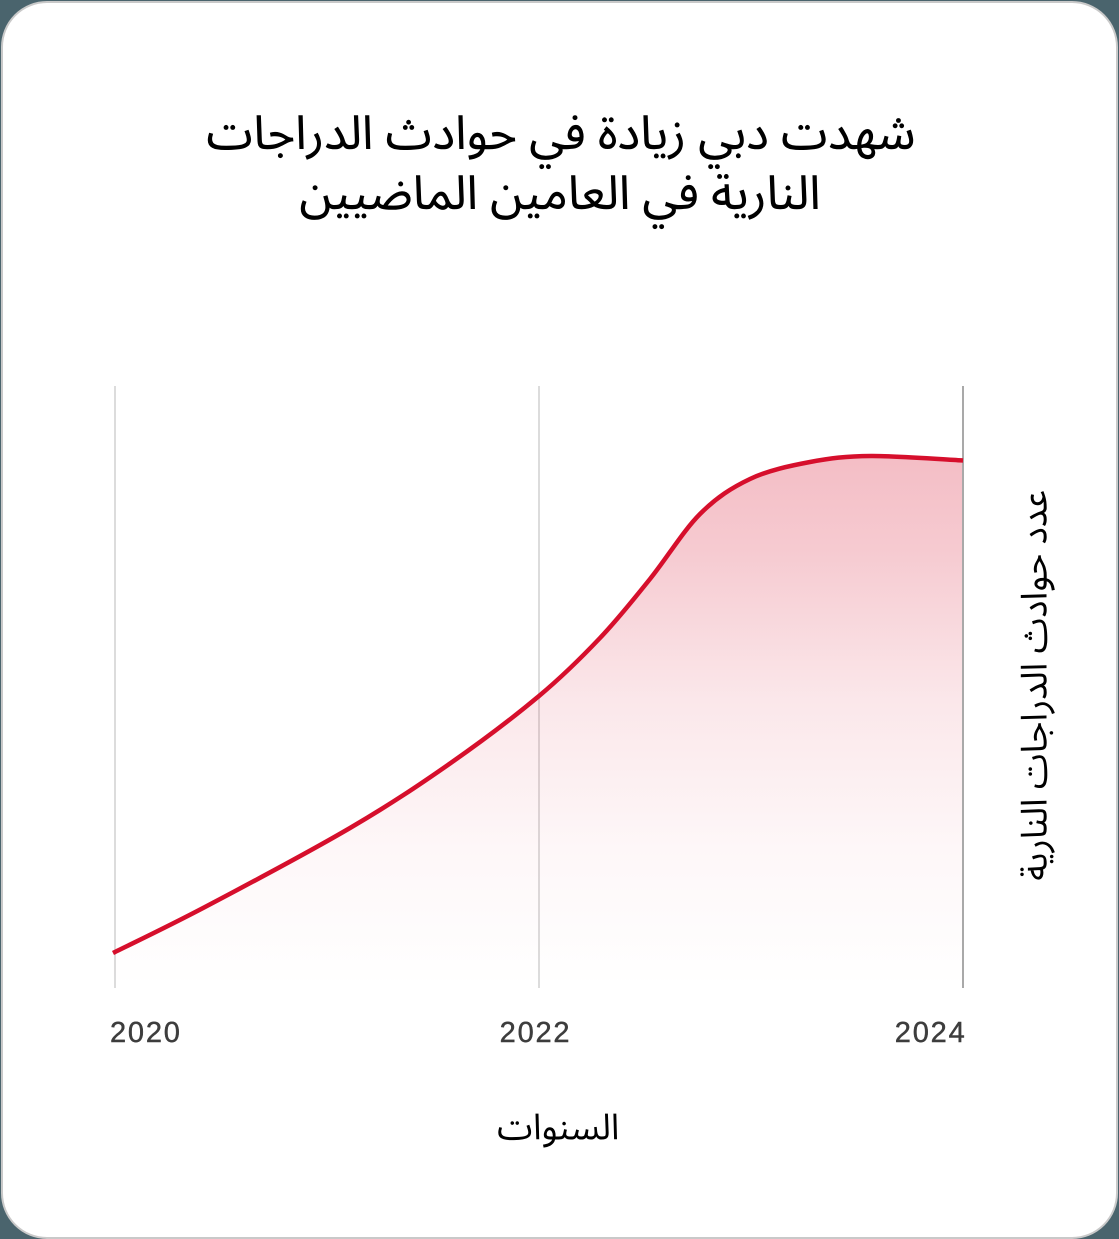 The width and height of the screenshot is (1119, 1239). I want to click on svg-text: 2020, so click(146, 1033).